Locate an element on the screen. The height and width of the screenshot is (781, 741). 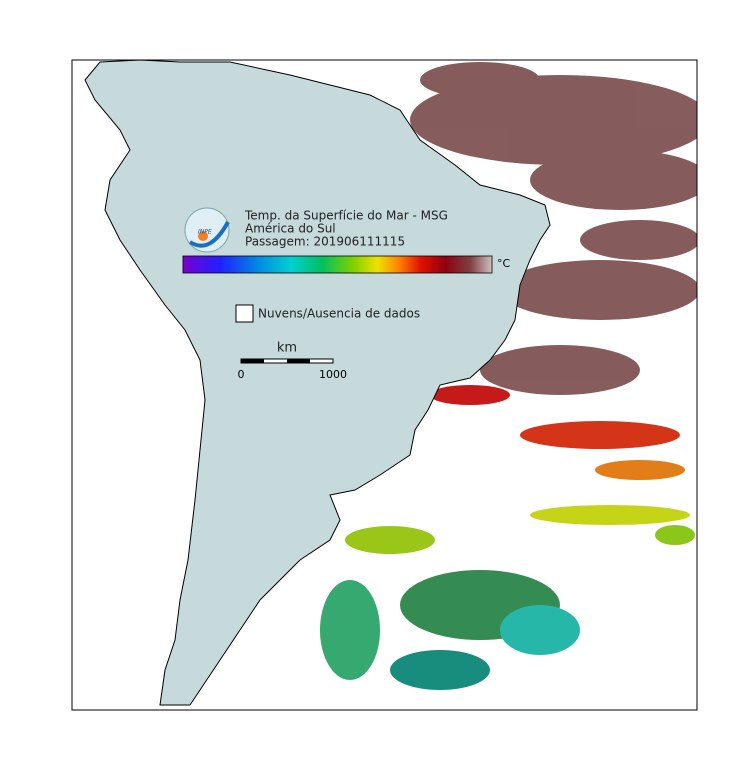
title: Temp. da Superfície do Mar - MSG is located at coordinates (346, 216).